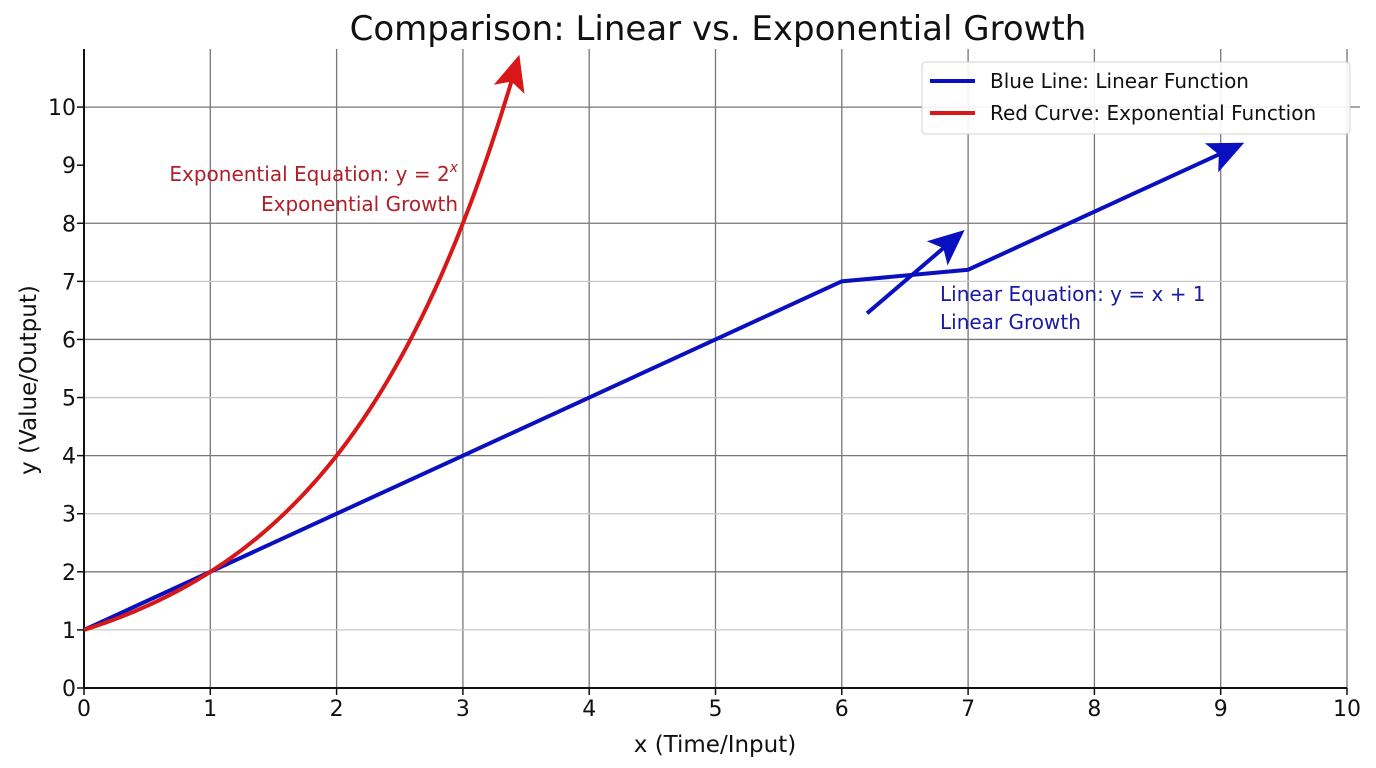  I want to click on y-tick-label: 10, so click(62, 108).